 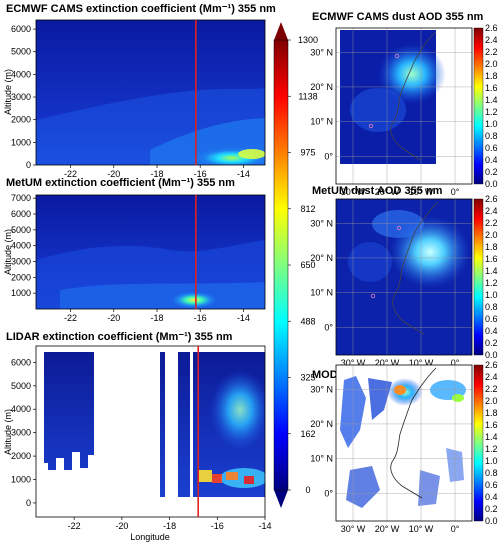 What do you see at coordinates (70, 318) in the screenshot?
I see `x-tick-label: -22` at bounding box center [70, 318].